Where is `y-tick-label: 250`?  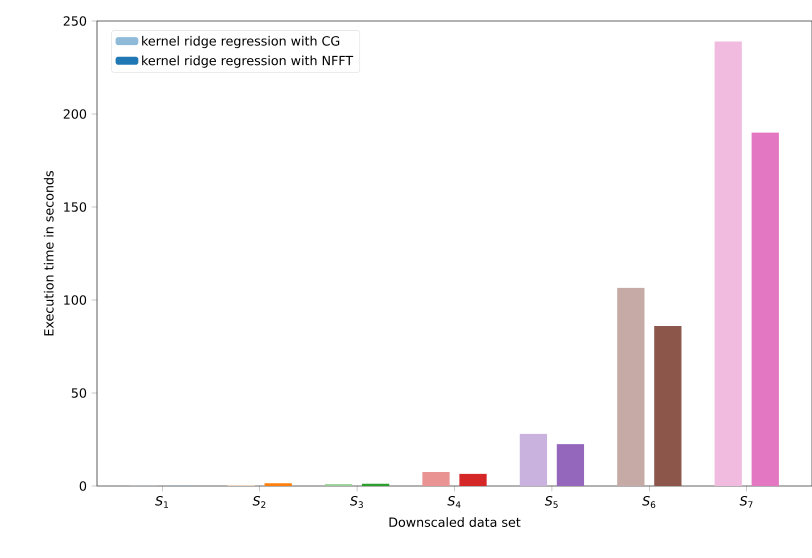
y-tick-label: 250 is located at coordinates (75, 21).